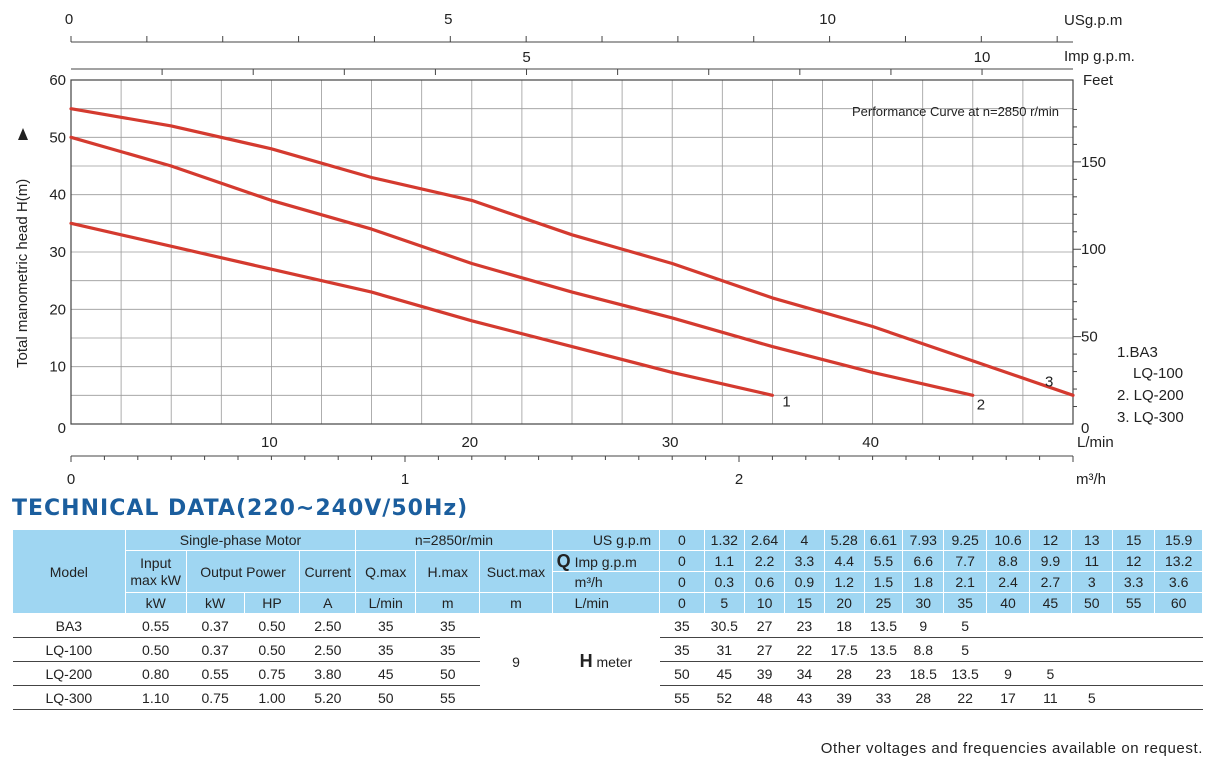 This screenshot has height=765, width=1221. I want to click on table-cell: 22, so click(804, 649).